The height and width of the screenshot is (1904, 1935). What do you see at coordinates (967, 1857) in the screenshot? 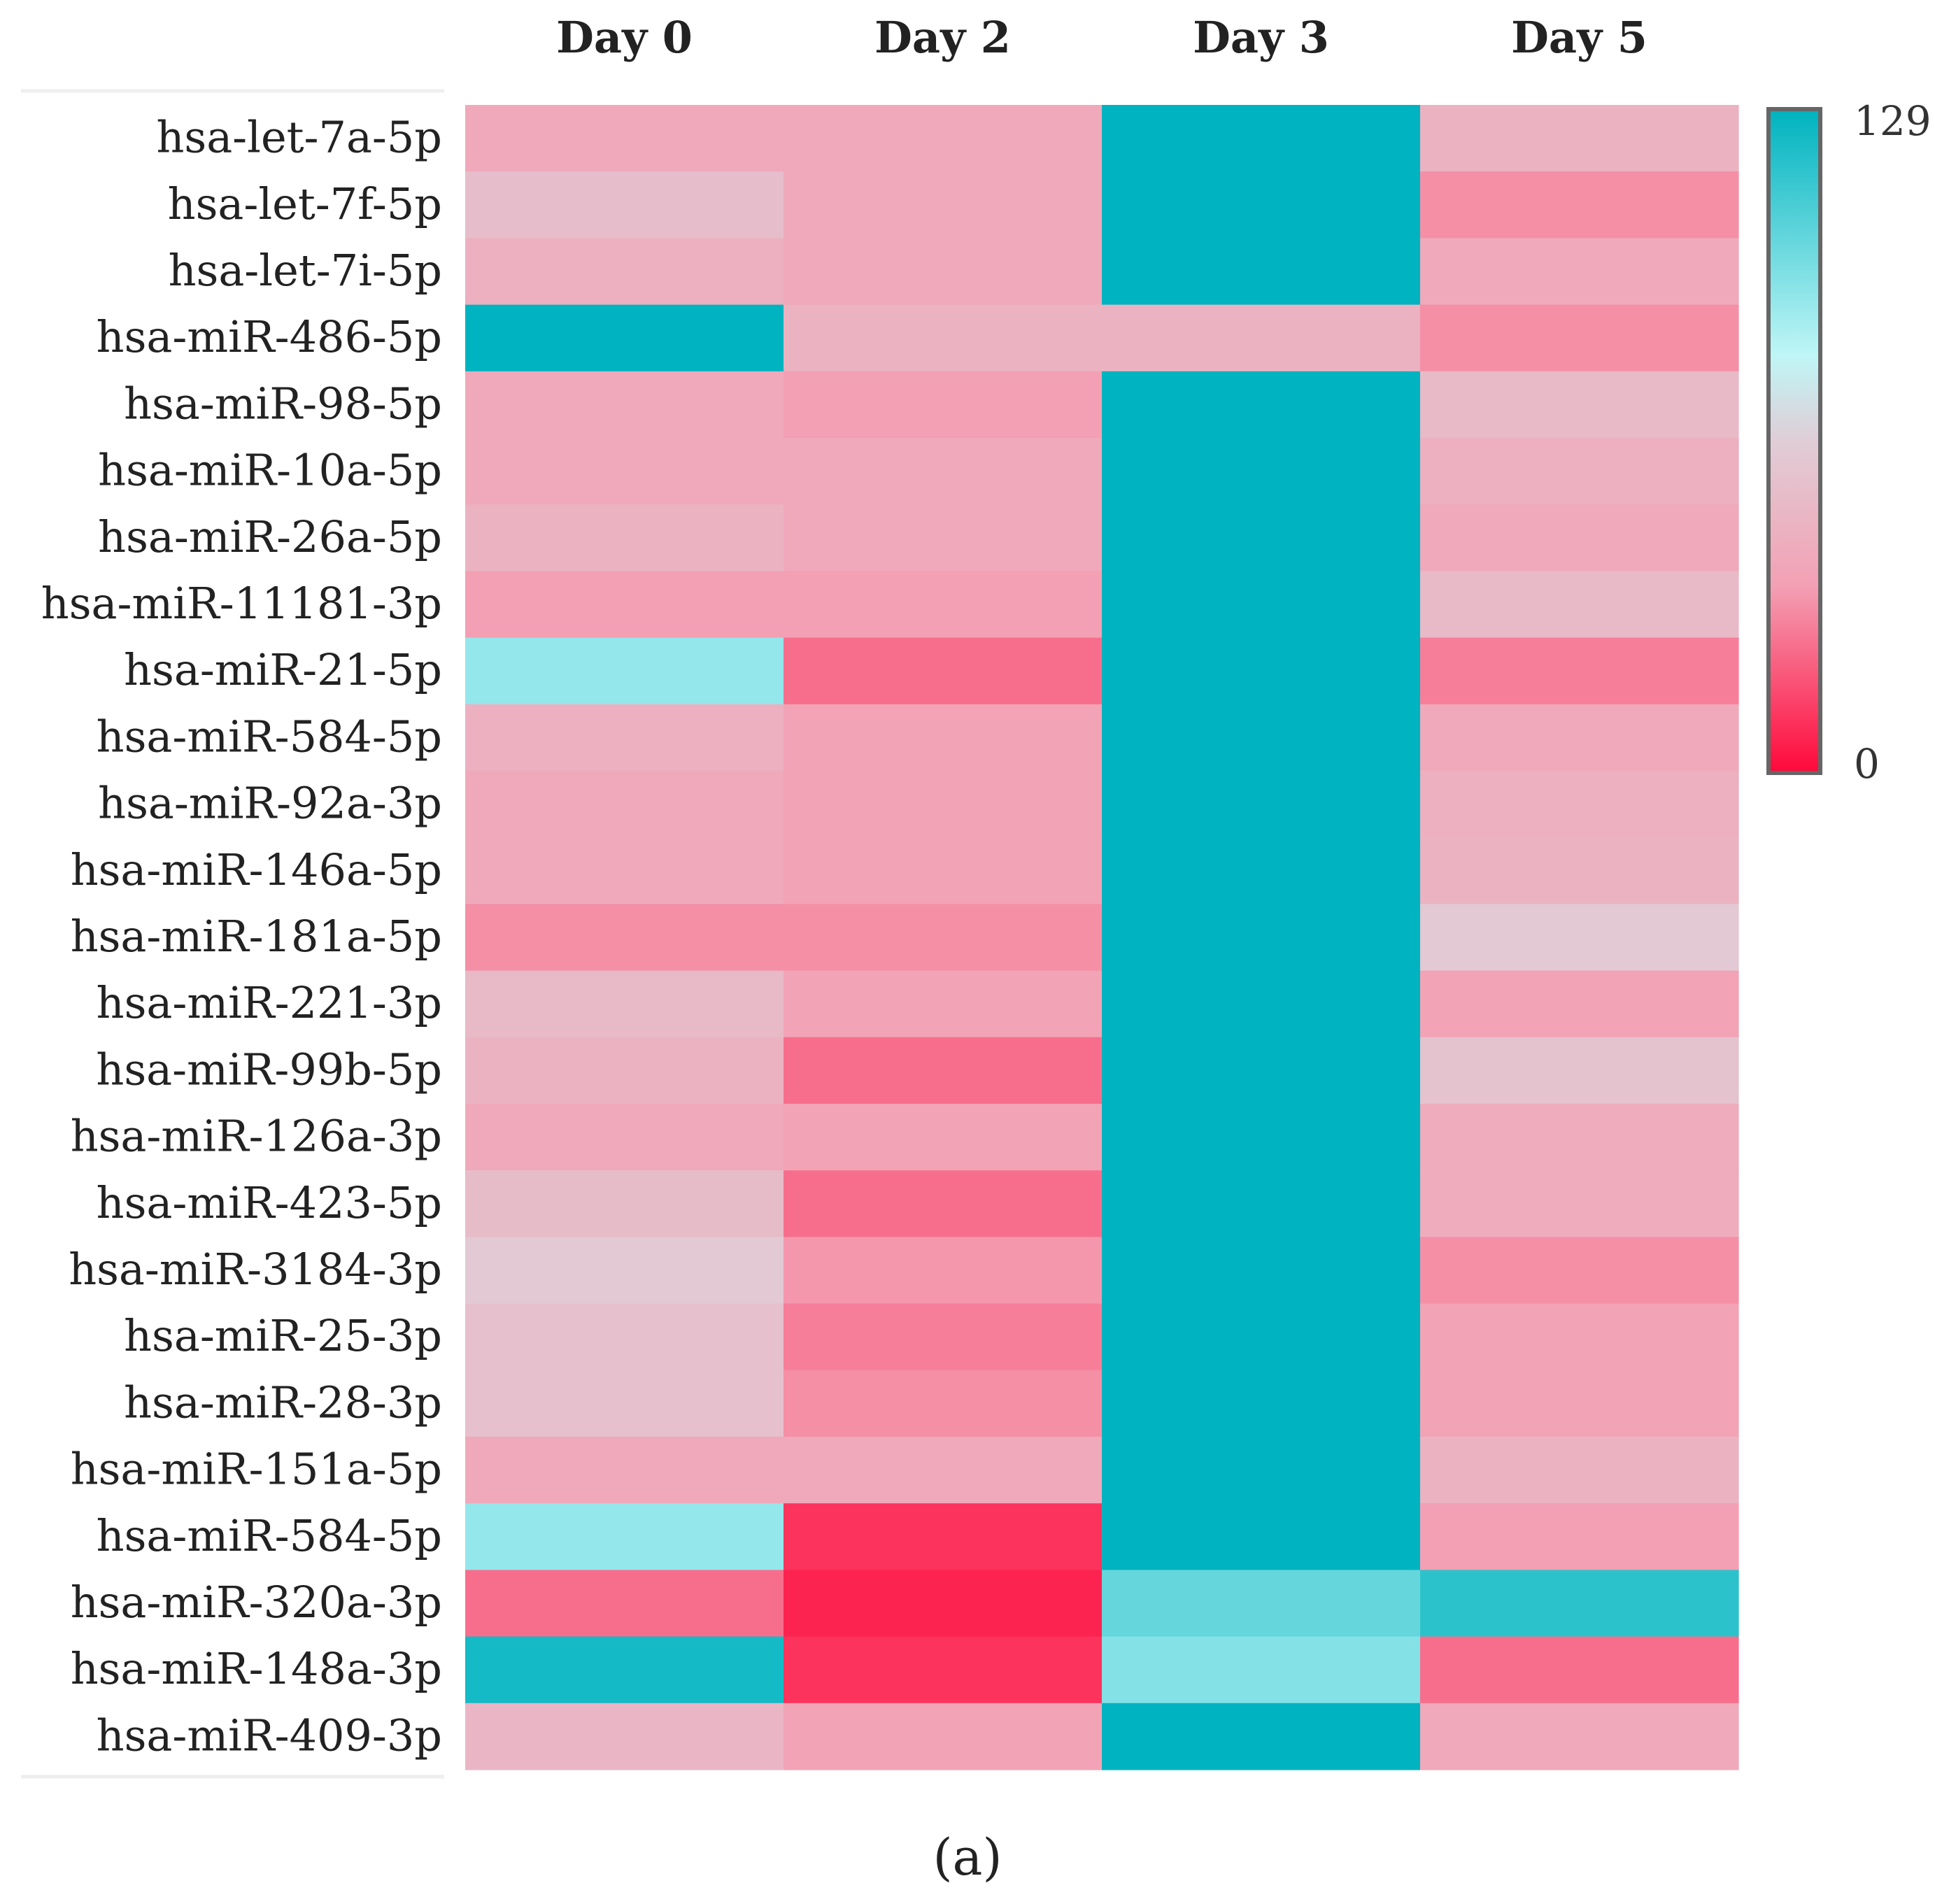
I see `figure-caption: (a)` at bounding box center [967, 1857].